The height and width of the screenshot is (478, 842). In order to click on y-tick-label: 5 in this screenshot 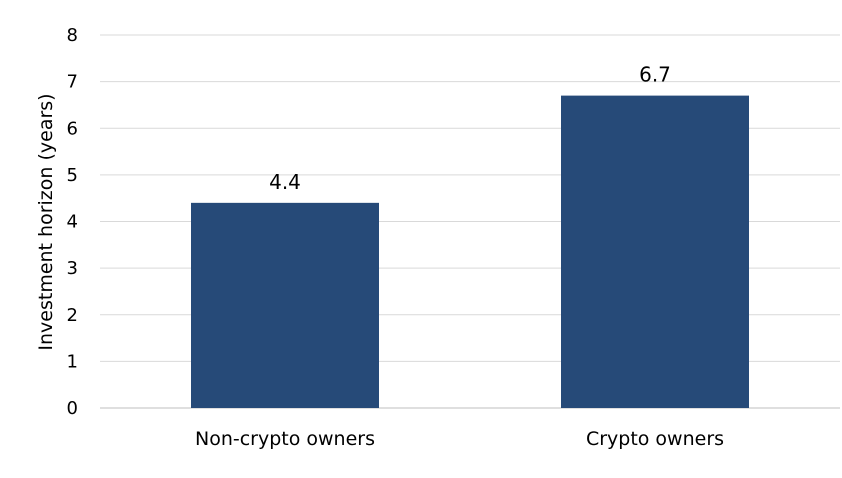, I will do `click(72, 175)`.